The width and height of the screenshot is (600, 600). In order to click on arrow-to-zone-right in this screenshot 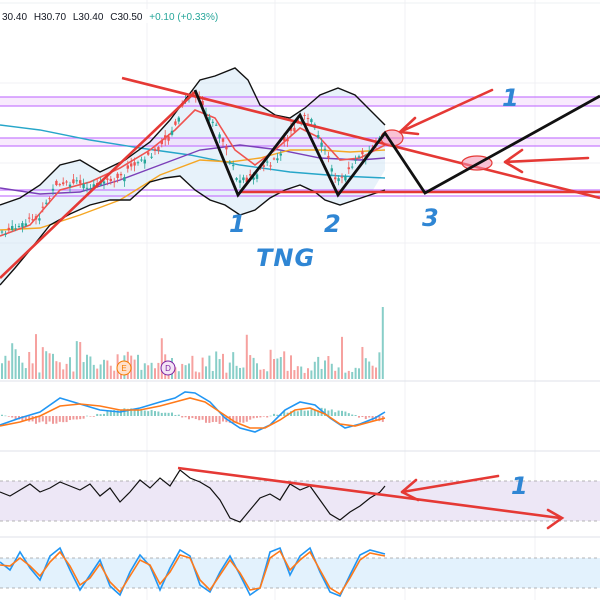, I will do `click(546, 161)`.